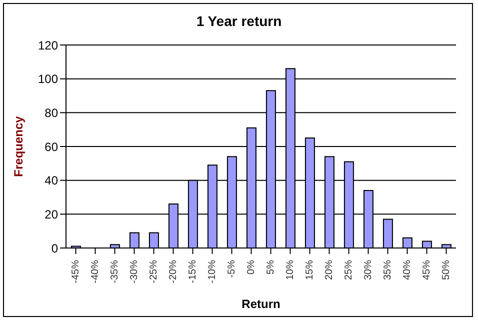 The width and height of the screenshot is (478, 322). I want to click on chart-title: 1 Year return, so click(239, 21).